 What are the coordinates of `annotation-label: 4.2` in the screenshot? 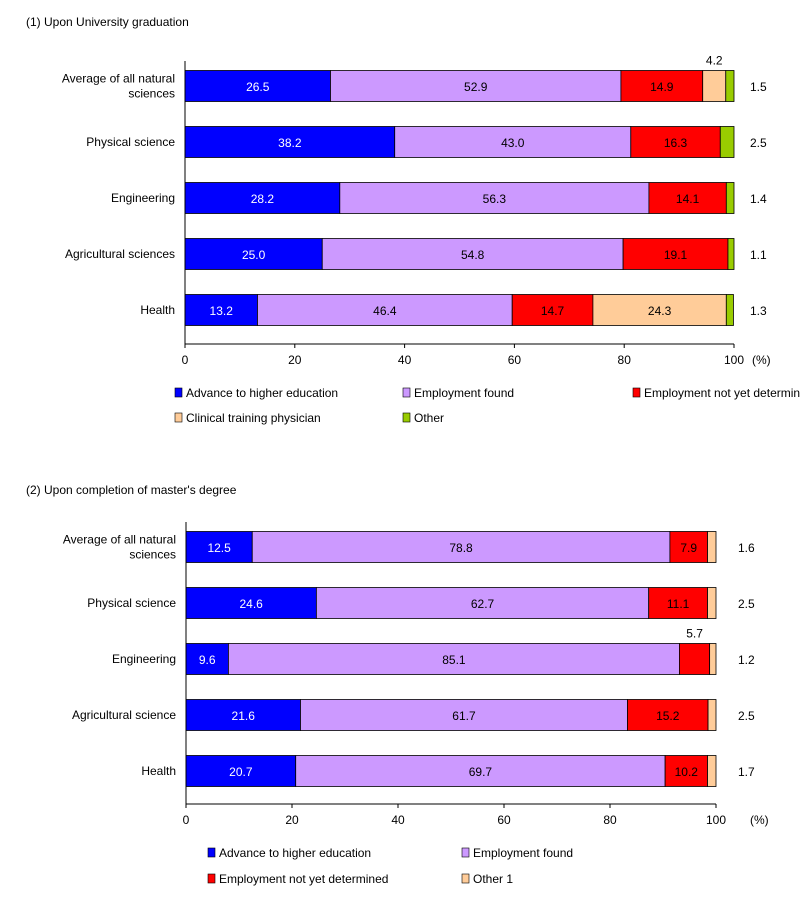 It's located at (714, 61).